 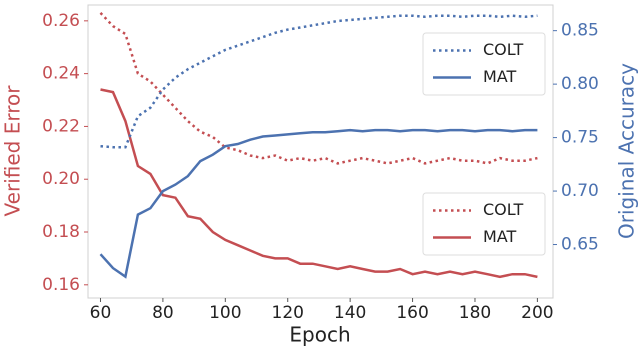 What do you see at coordinates (537, 313) in the screenshot?
I see `x-tick-label: 200` at bounding box center [537, 313].